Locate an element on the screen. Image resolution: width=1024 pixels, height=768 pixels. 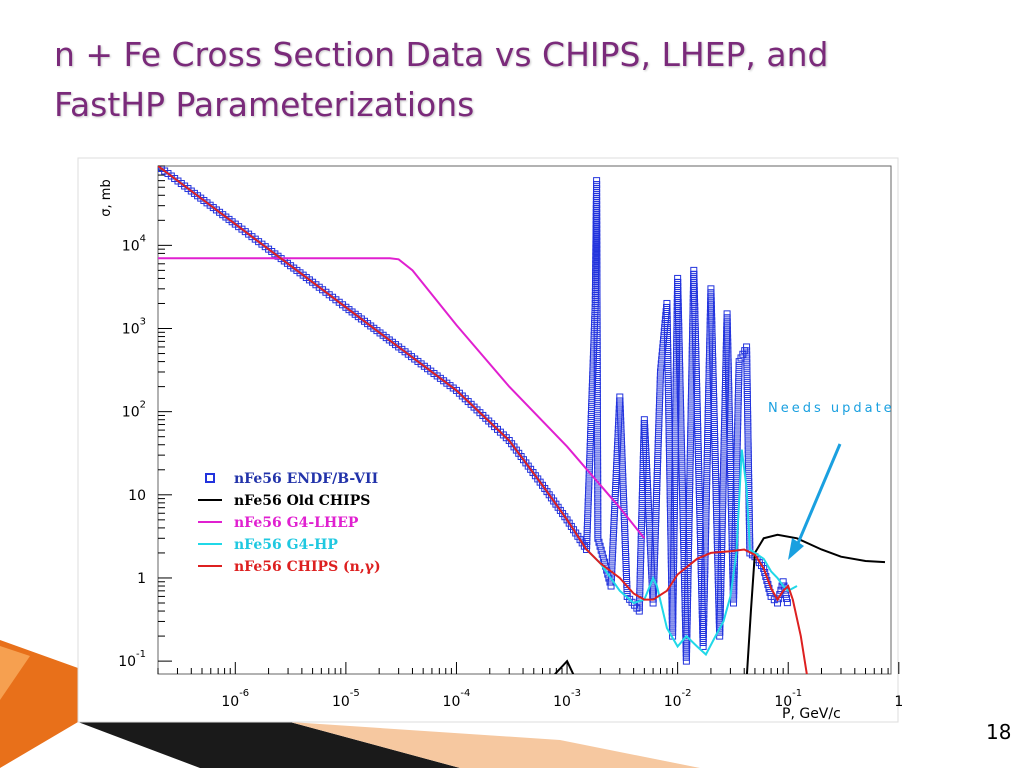
legend-swatch-nfe56-endf-b-vii is located at coordinates (210, 478).